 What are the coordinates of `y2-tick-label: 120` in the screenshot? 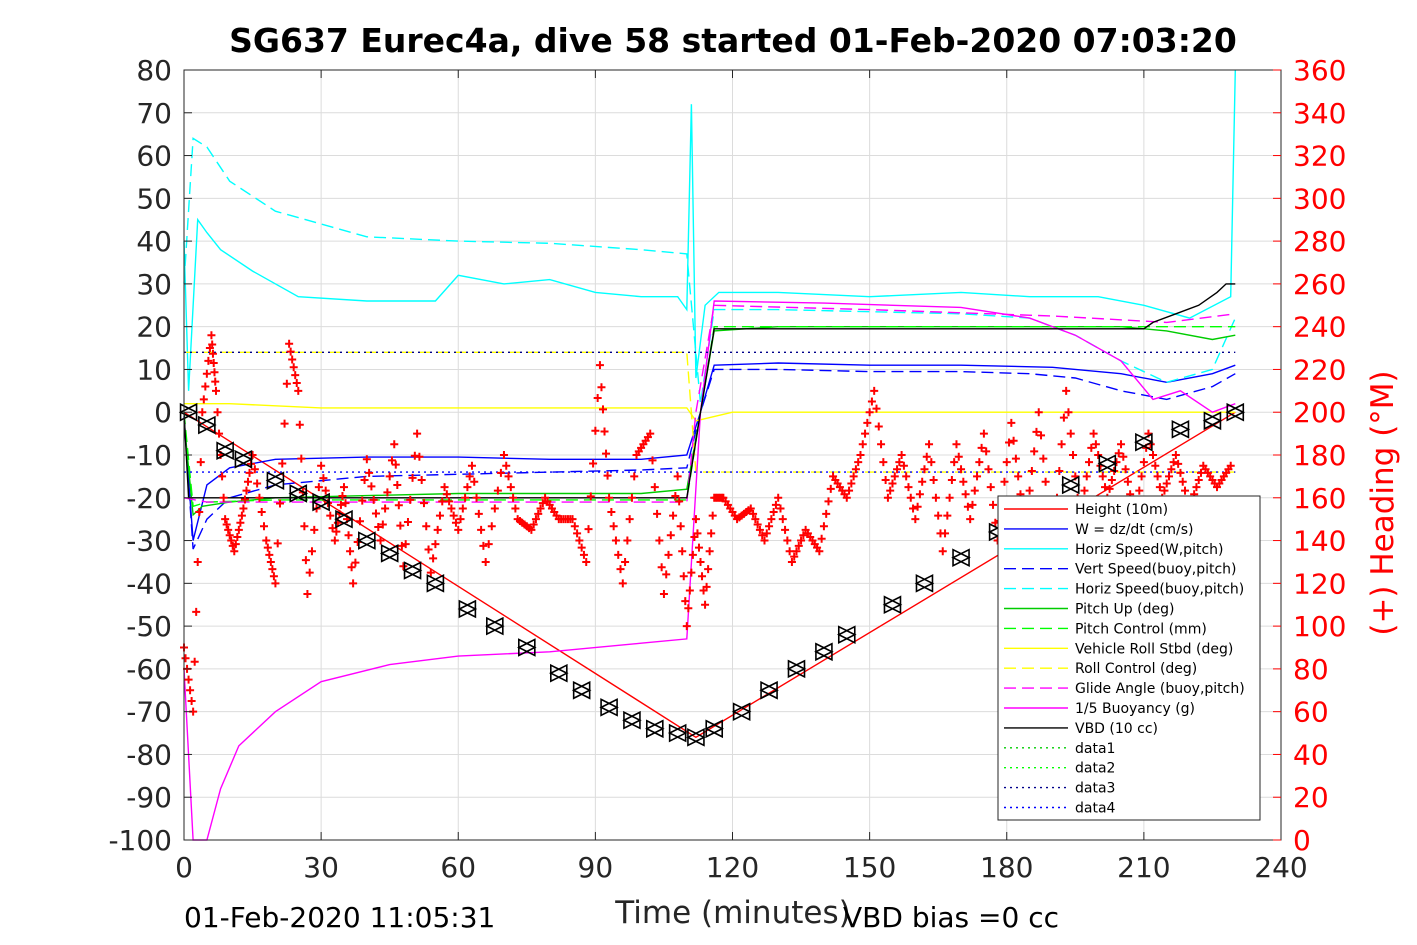 It's located at (1319, 583).